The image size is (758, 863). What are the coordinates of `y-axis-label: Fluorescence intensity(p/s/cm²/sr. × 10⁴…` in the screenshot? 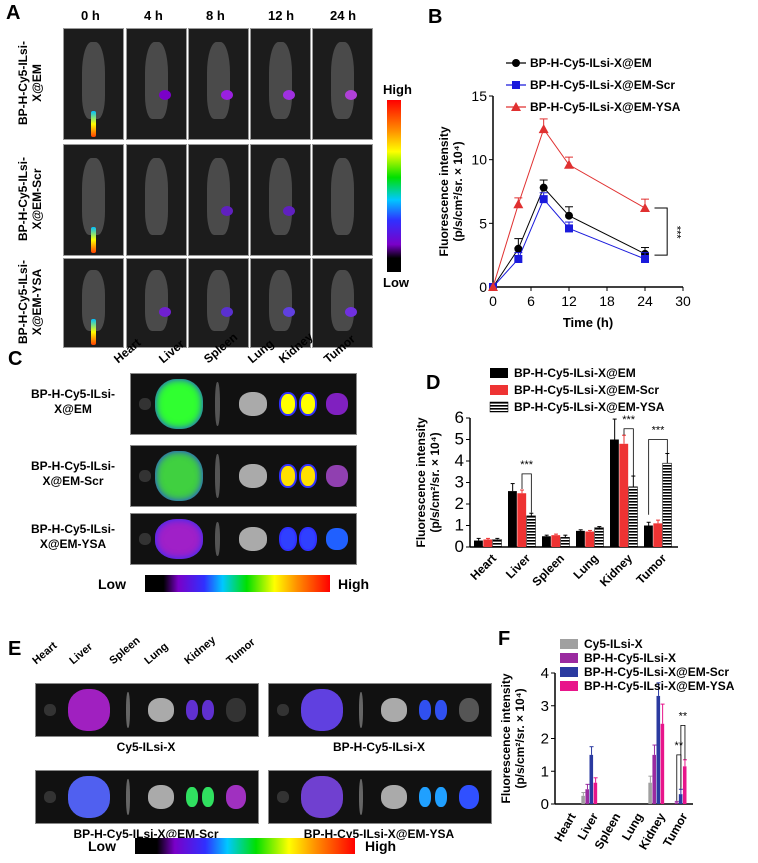 It's located at (451, 191).